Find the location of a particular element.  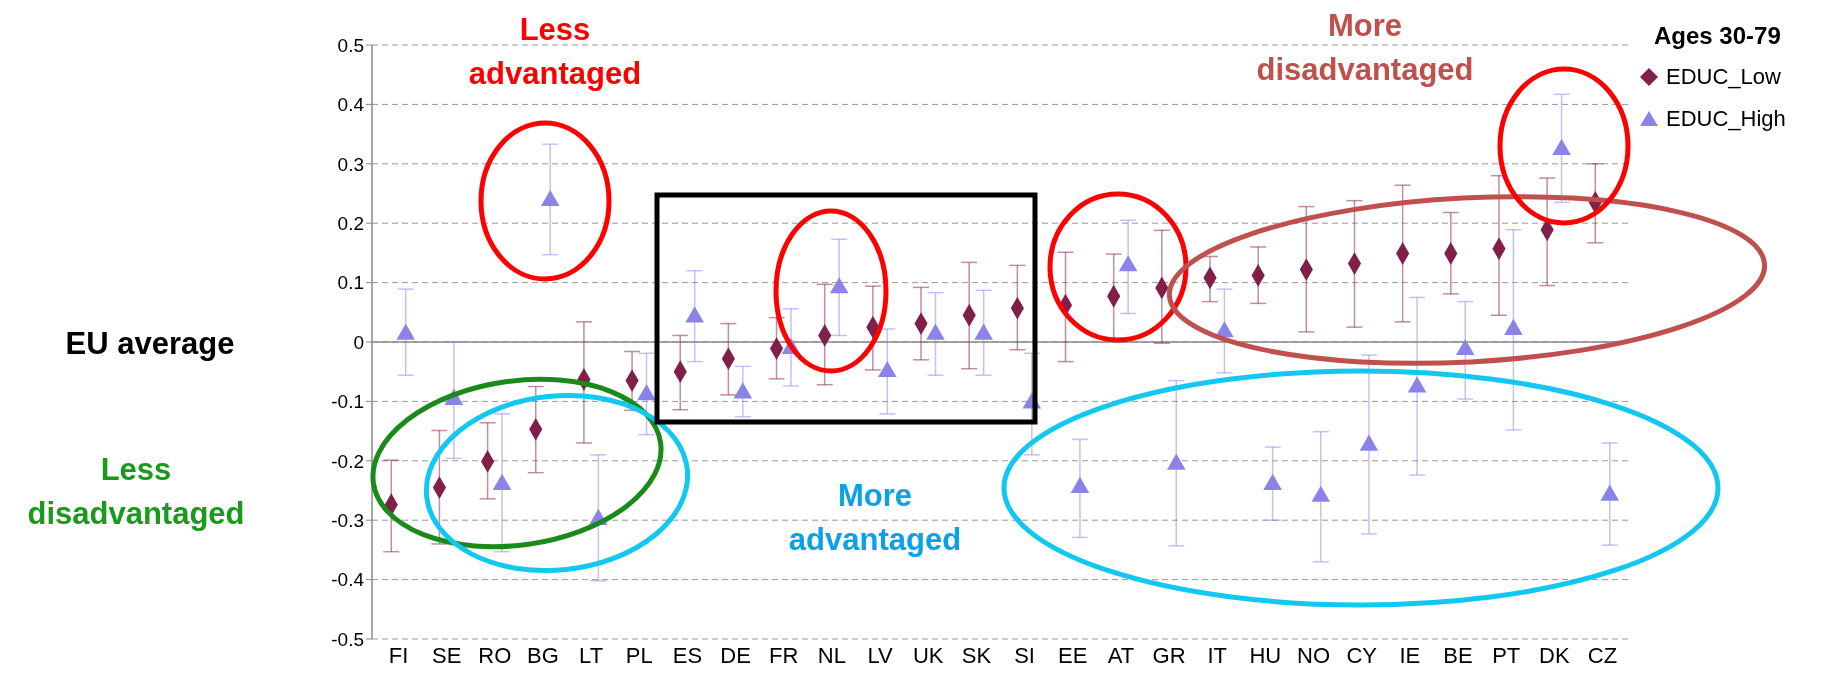

x-tick-label: GR is located at coordinates (1169, 655).